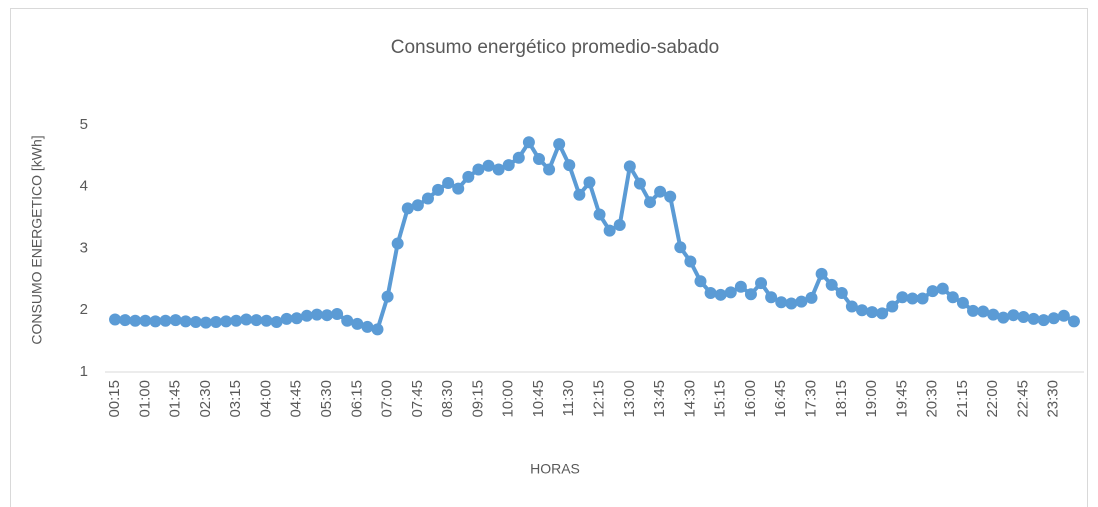  Describe the element at coordinates (932, 399) in the screenshot. I see `x-tick-label: 20:30` at that location.